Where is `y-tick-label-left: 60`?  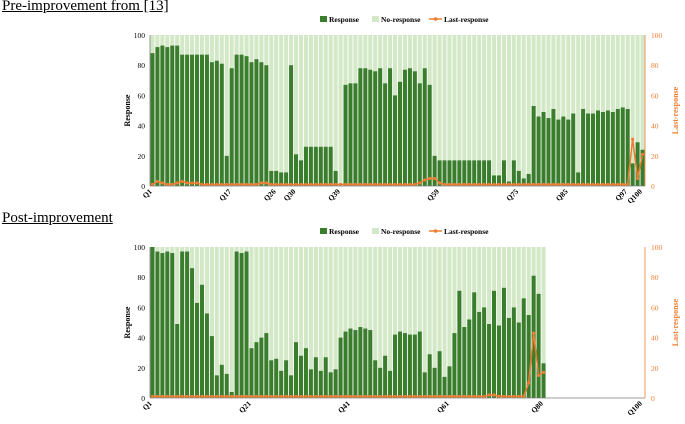
y-tick-label-left: 60 is located at coordinates (142, 307).